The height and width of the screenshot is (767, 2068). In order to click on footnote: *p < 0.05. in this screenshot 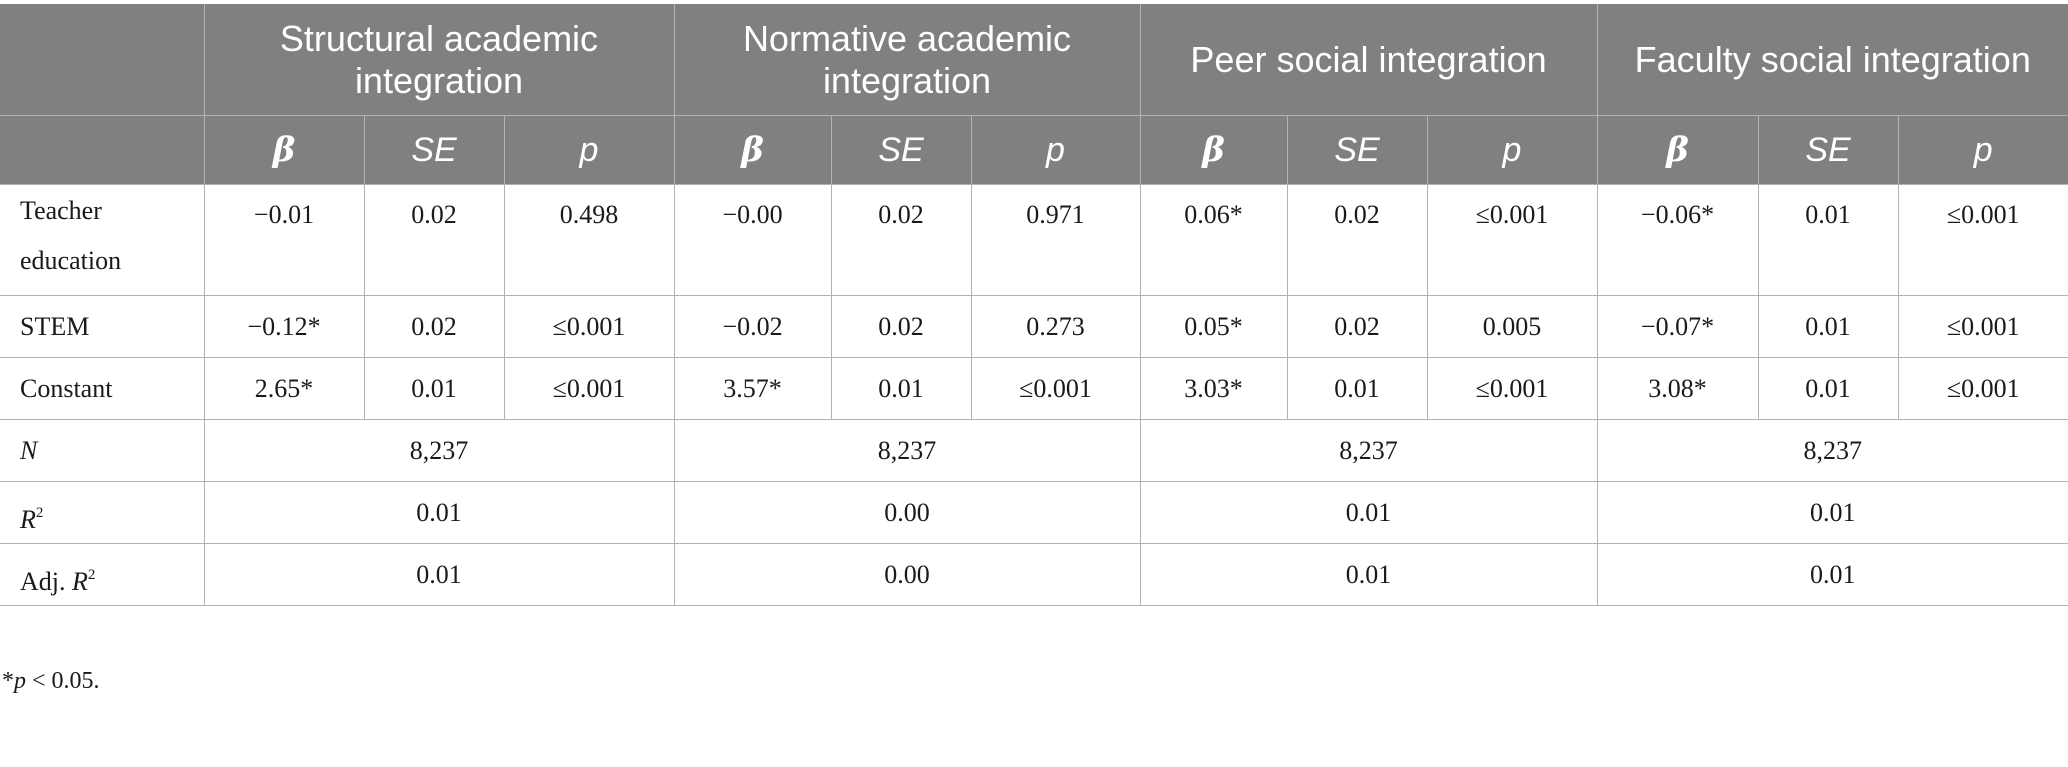, I will do `click(51, 681)`.